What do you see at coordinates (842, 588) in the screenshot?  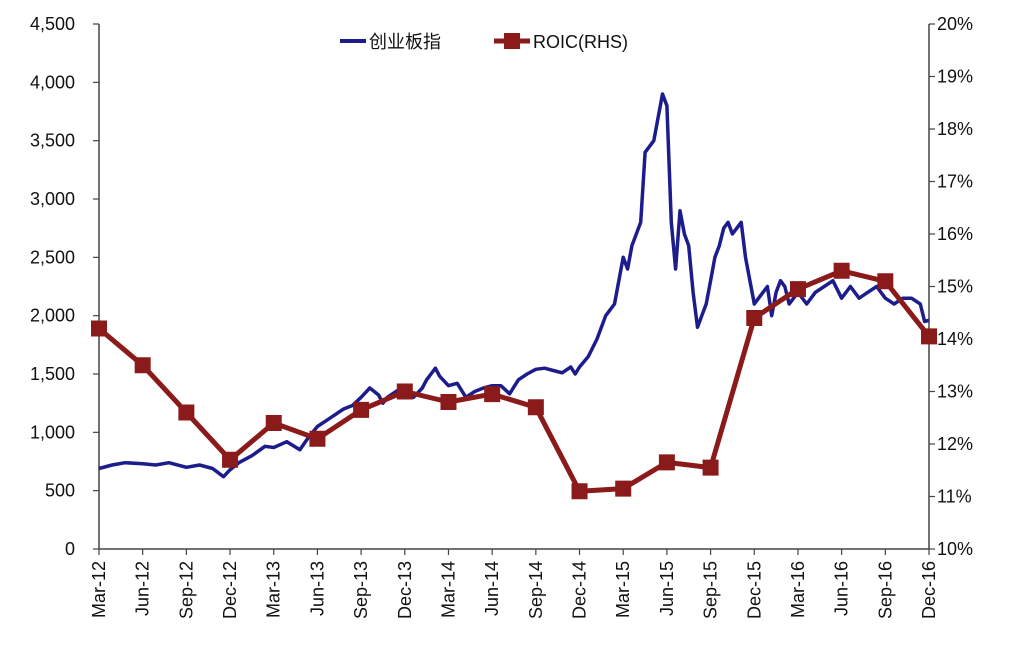 I see `x-tick-label: Jun-16` at bounding box center [842, 588].